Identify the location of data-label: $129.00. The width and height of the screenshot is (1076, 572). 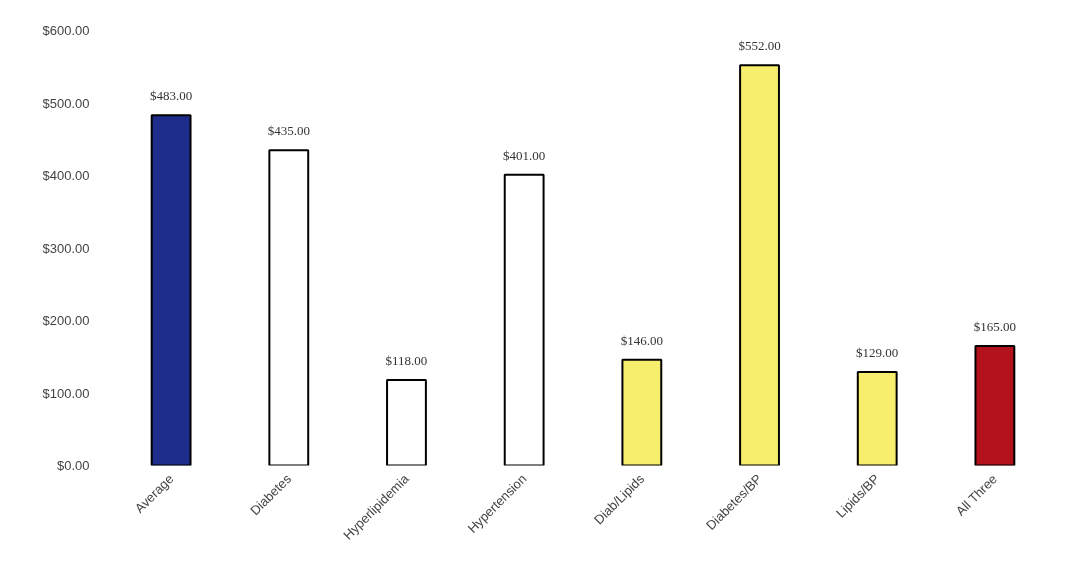
(877, 352).